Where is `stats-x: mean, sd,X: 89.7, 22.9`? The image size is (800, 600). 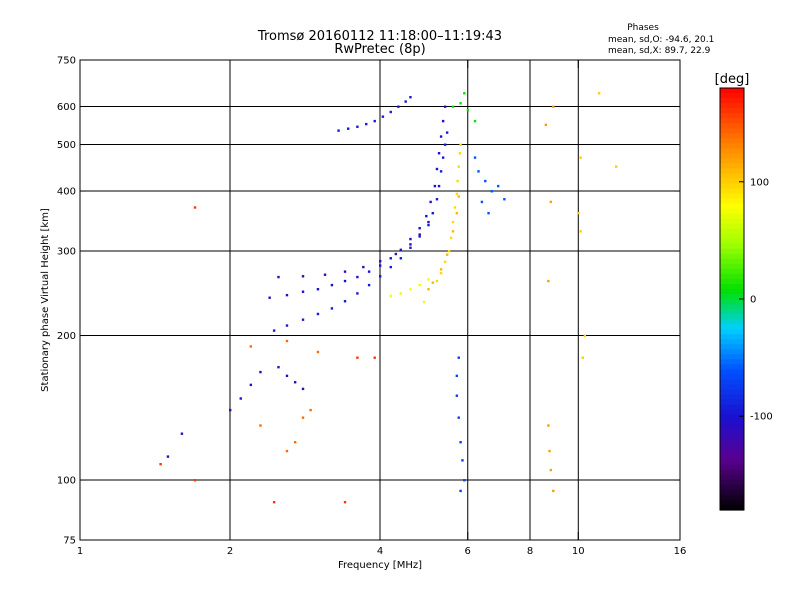
stats-x: mean, sd,X: 89.7, 22.9 is located at coordinates (659, 51).